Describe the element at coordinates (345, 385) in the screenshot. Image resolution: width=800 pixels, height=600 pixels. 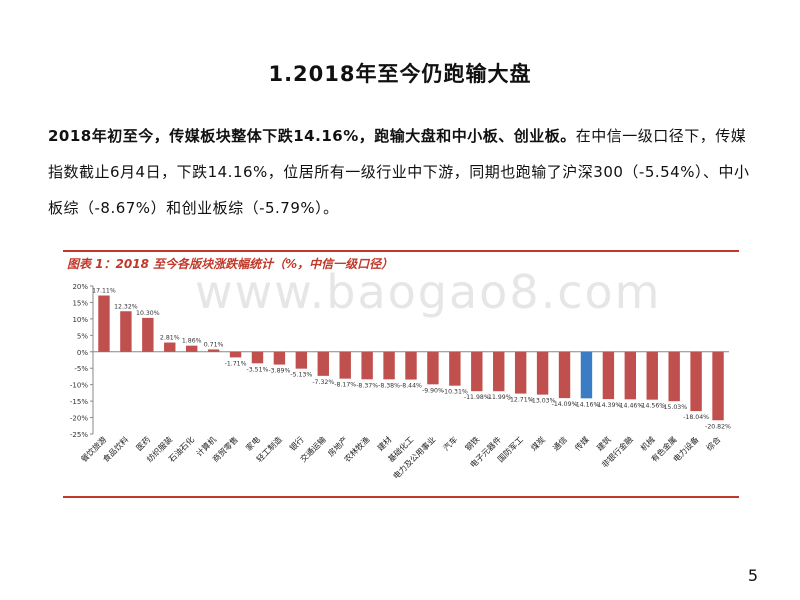
I see `data-label: -8.17%` at that location.